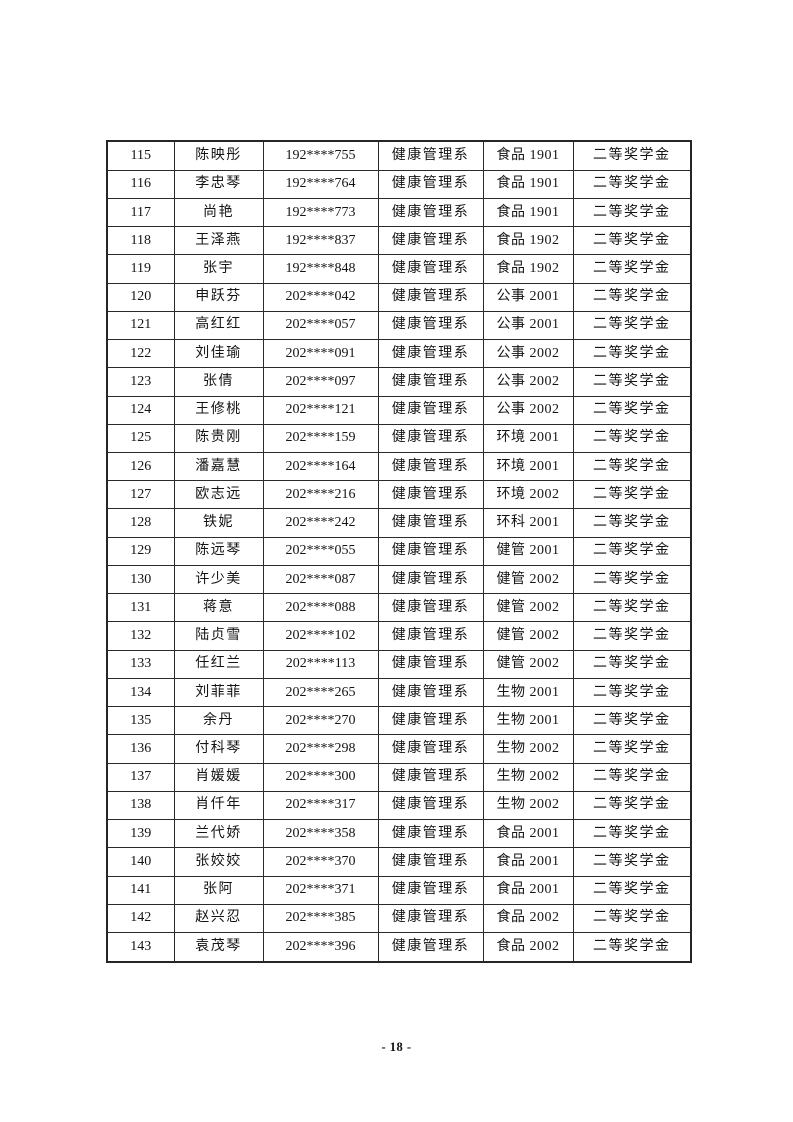 This screenshot has height=1122, width=793. Describe the element at coordinates (399, 184) in the screenshot. I see `table-row: 116 李忠琴 192****764 健康管理系 食品 1901 二等奖学金` at that location.